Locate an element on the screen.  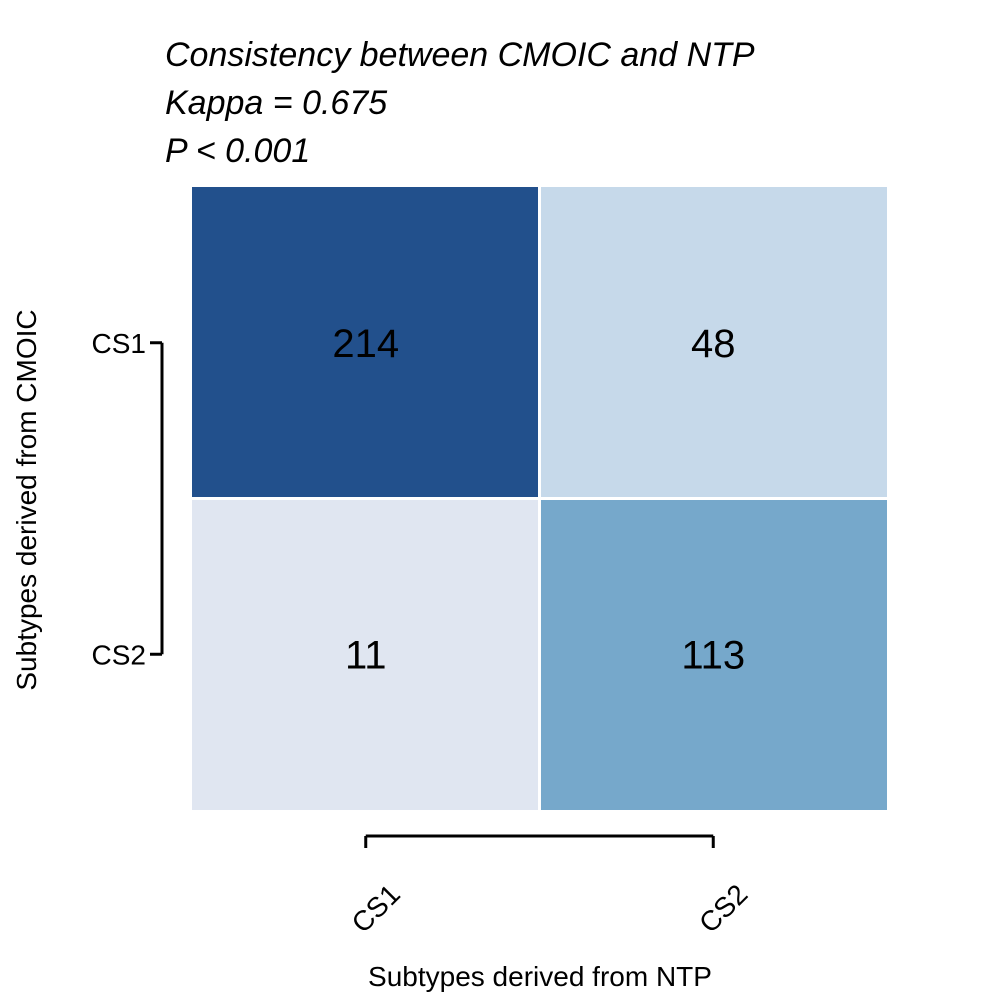
heatmap-cell-value: 113 is located at coordinates (713, 655).